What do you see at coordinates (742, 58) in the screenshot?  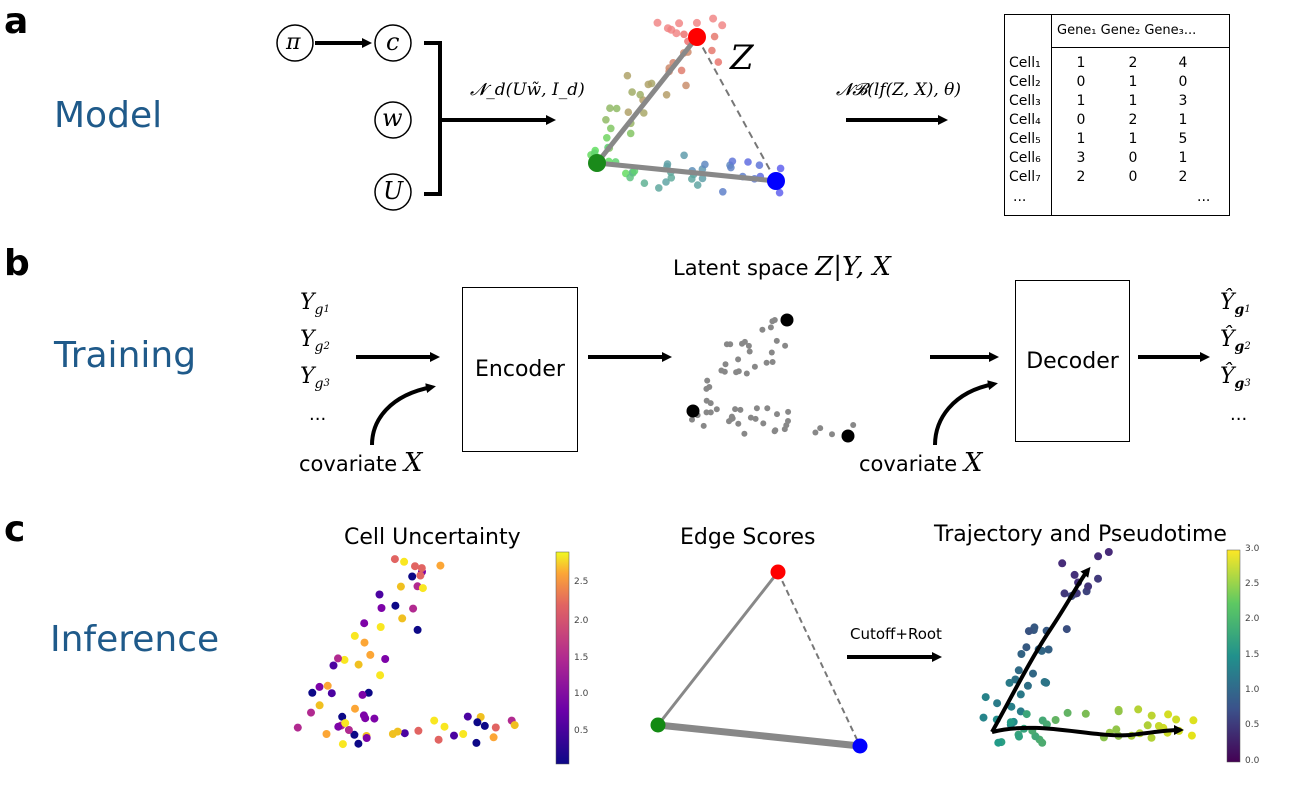 I see `z-label: Z` at bounding box center [742, 58].